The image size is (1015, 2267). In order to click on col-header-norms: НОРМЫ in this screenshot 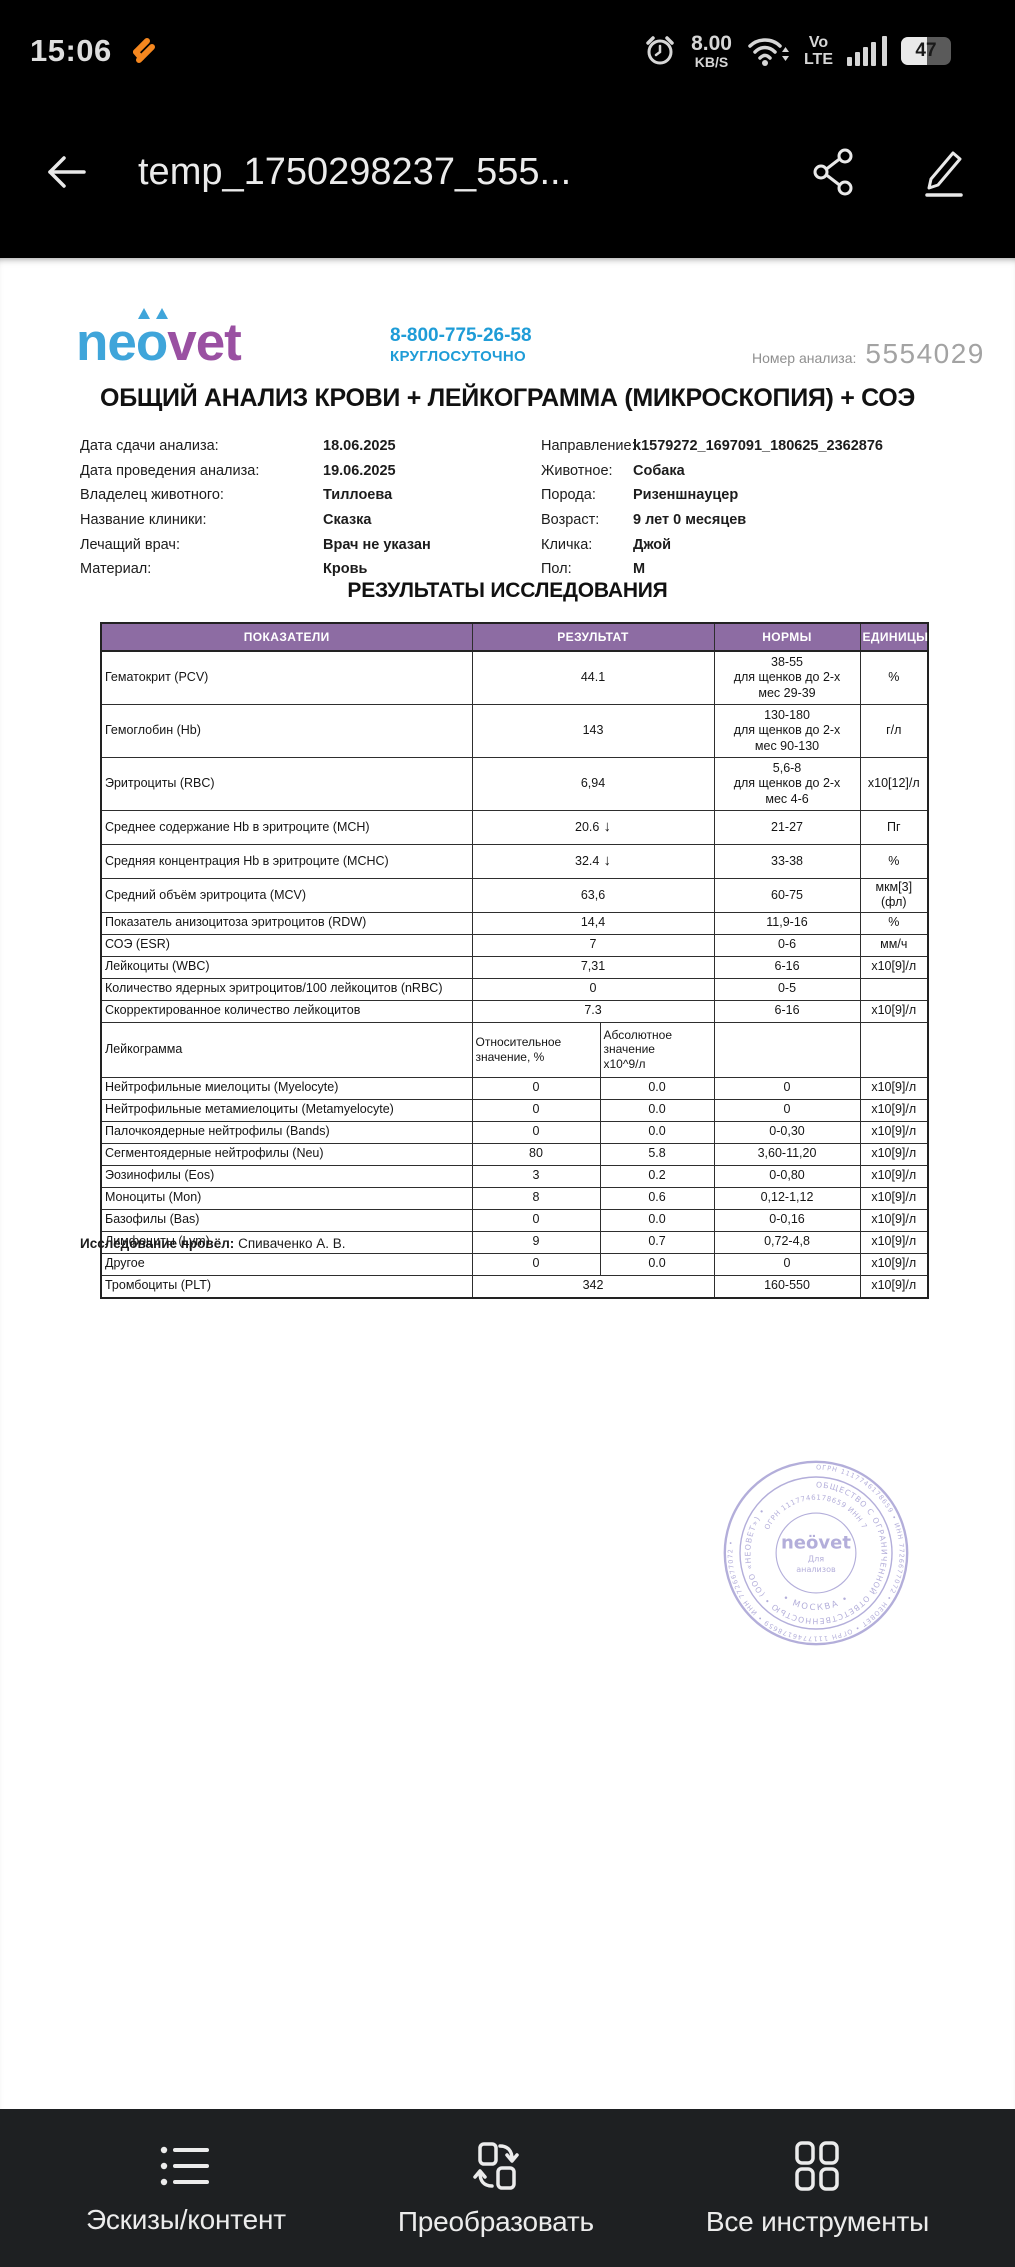, I will do `click(787, 637)`.